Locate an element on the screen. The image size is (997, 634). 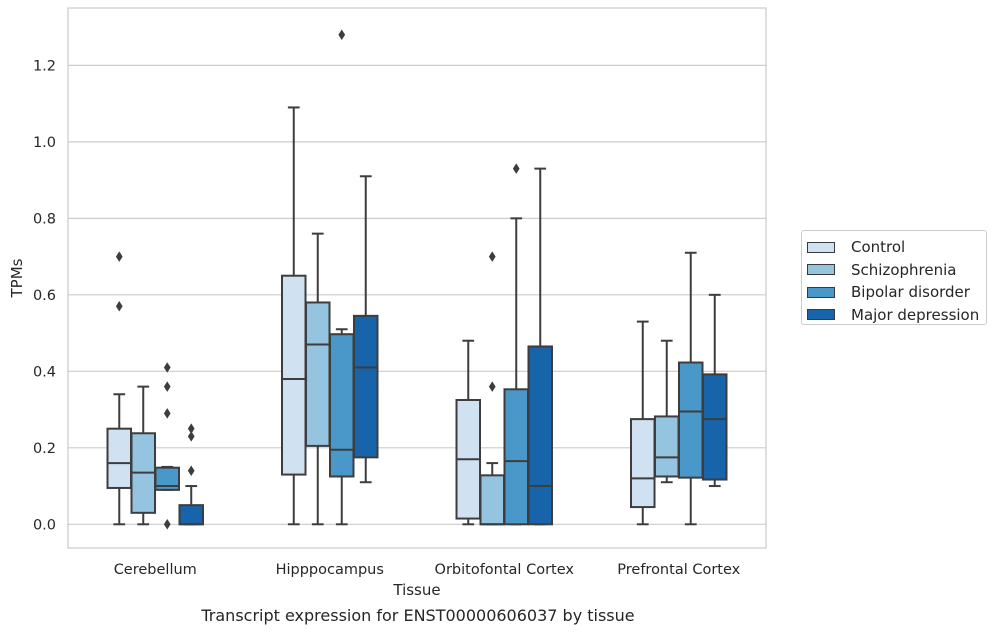
legend-item-major-depression: Major depression is located at coordinates (896, 315).